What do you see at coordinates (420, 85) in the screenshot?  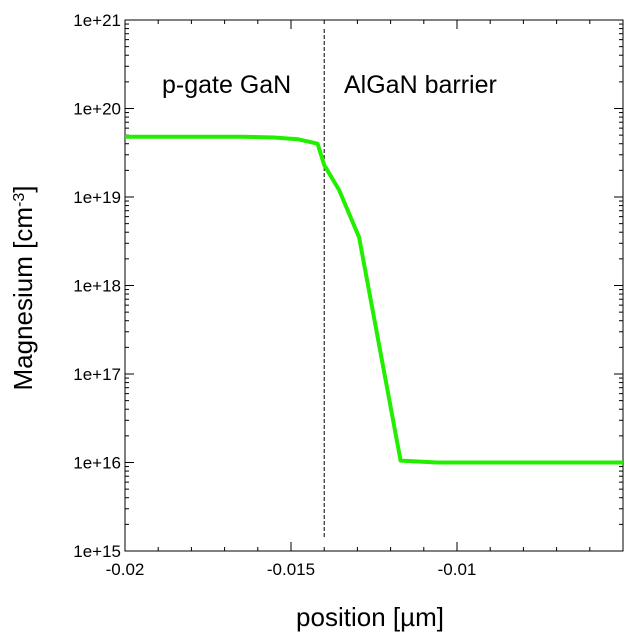 I see `annotation-algan-barrier: AlGaN barrier` at bounding box center [420, 85].